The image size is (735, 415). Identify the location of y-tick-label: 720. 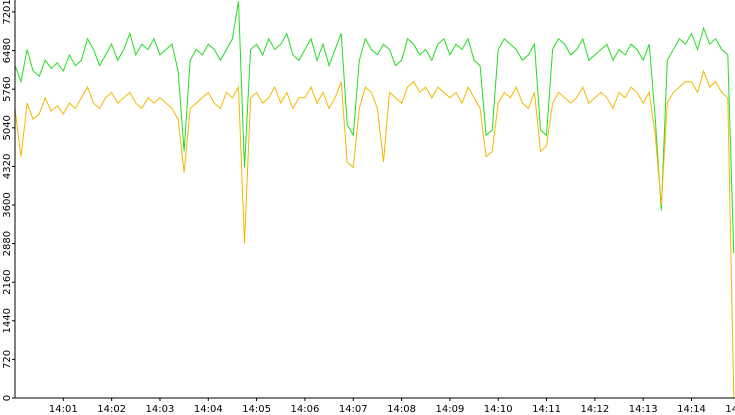
(7, 359).